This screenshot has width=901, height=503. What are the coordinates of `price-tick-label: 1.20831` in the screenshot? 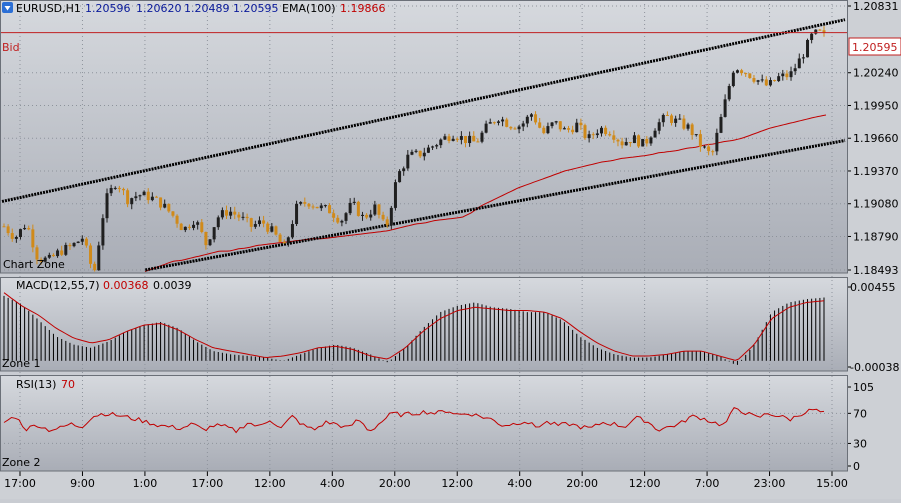 It's located at (876, 6).